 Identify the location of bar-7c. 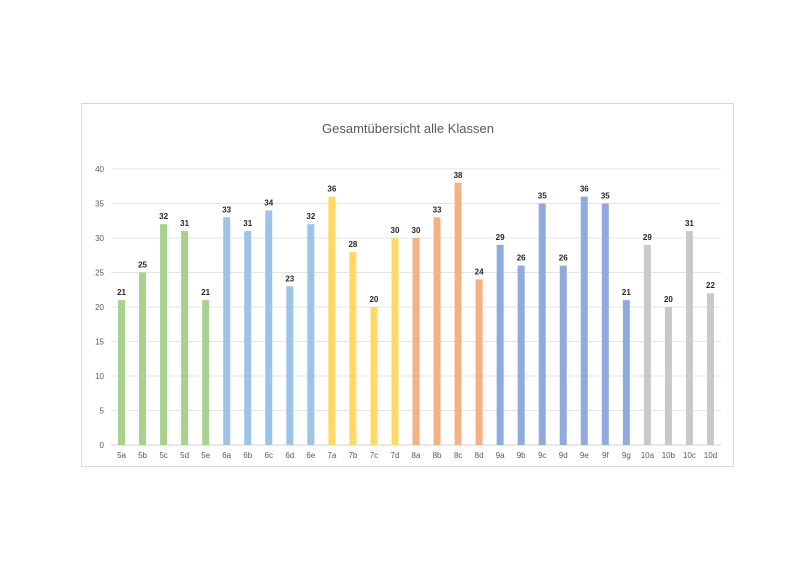
(374, 376).